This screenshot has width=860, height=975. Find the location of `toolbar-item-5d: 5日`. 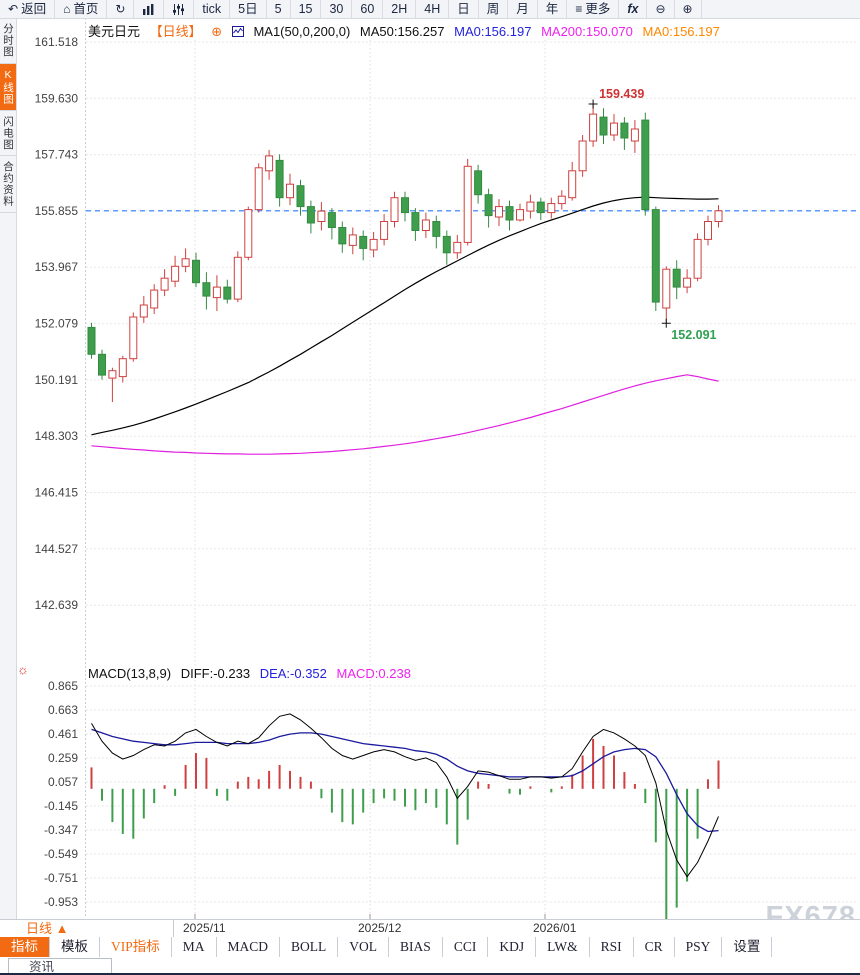

toolbar-item-5d: 5日 is located at coordinates (248, 9).